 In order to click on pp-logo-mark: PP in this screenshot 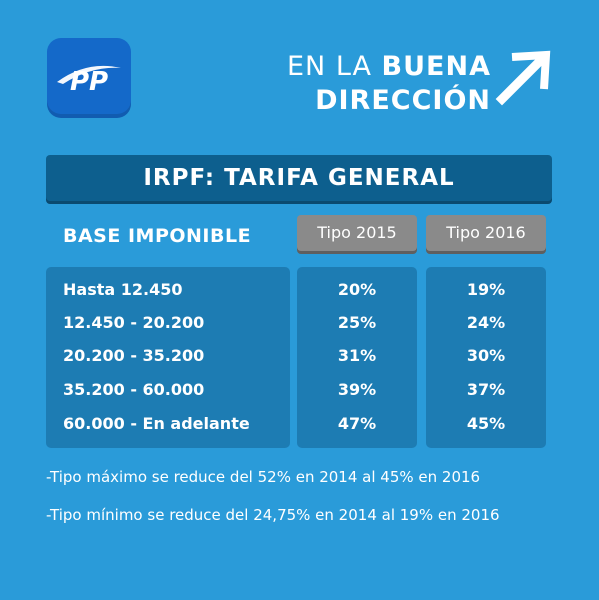, I will do `click(89, 81)`.